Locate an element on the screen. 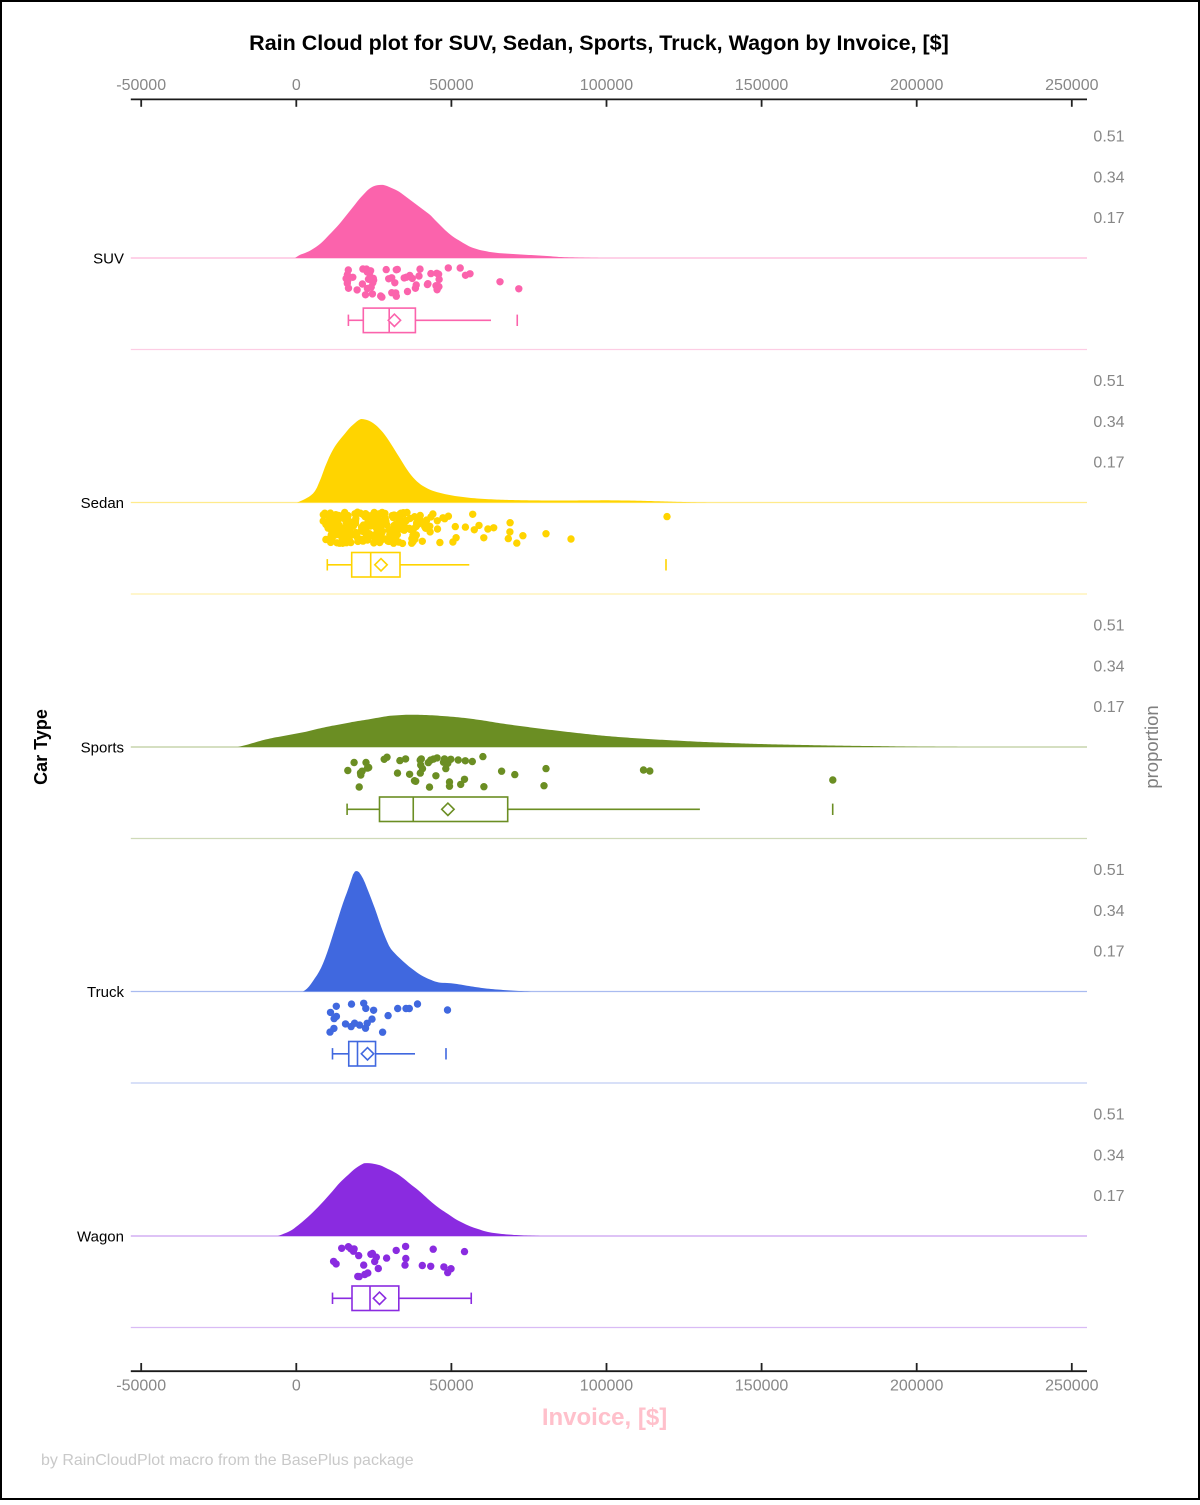 Image resolution: width=1200 pixels, height=1505 pixels. svg-text: SUV is located at coordinates (108, 259).